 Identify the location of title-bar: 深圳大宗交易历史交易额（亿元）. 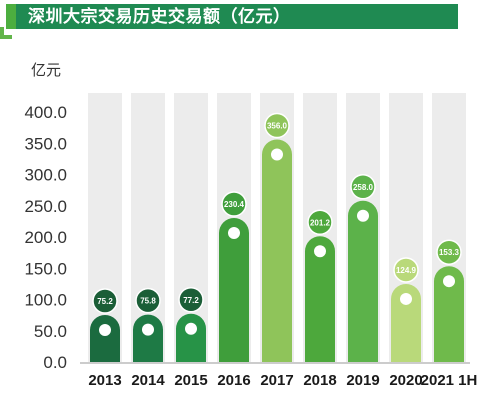
(232, 16).